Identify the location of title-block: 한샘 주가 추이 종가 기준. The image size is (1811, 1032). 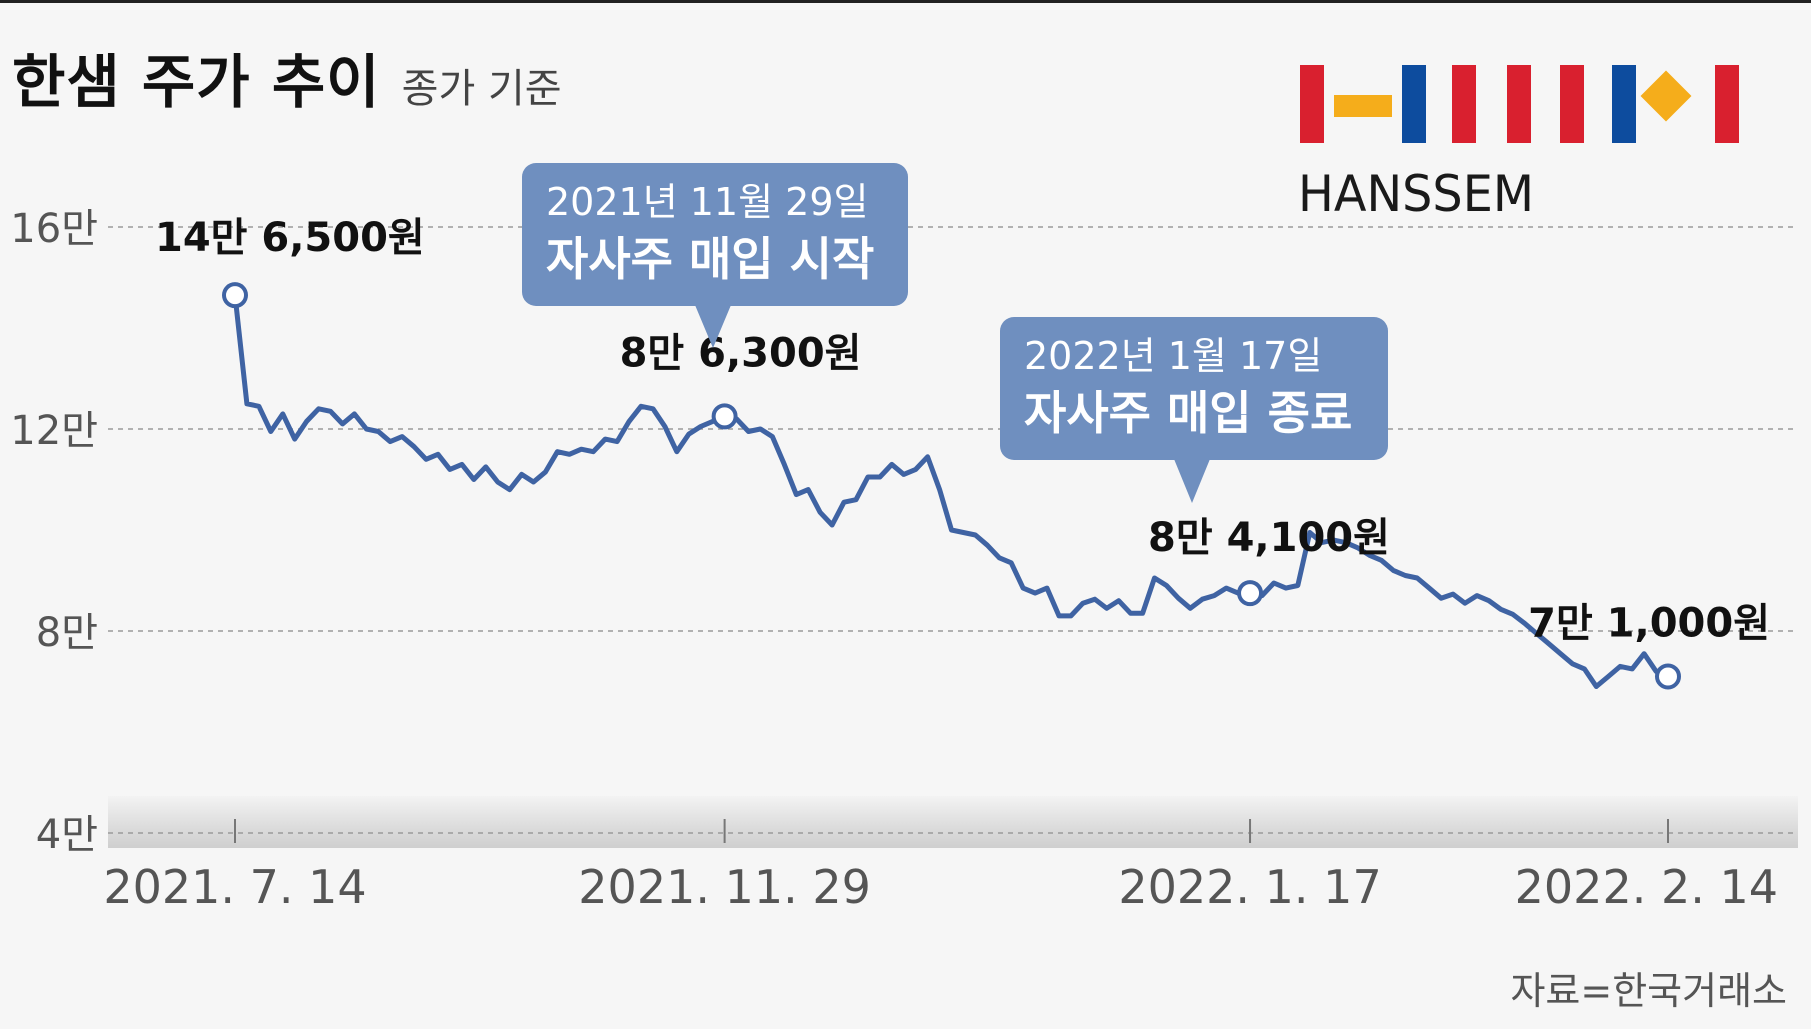
(287, 77).